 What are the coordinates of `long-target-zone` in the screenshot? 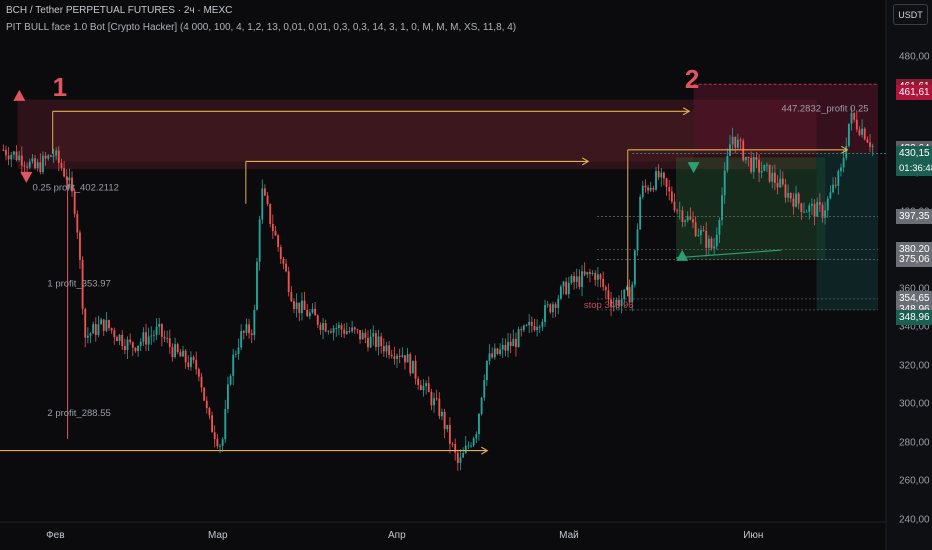 It's located at (847, 231).